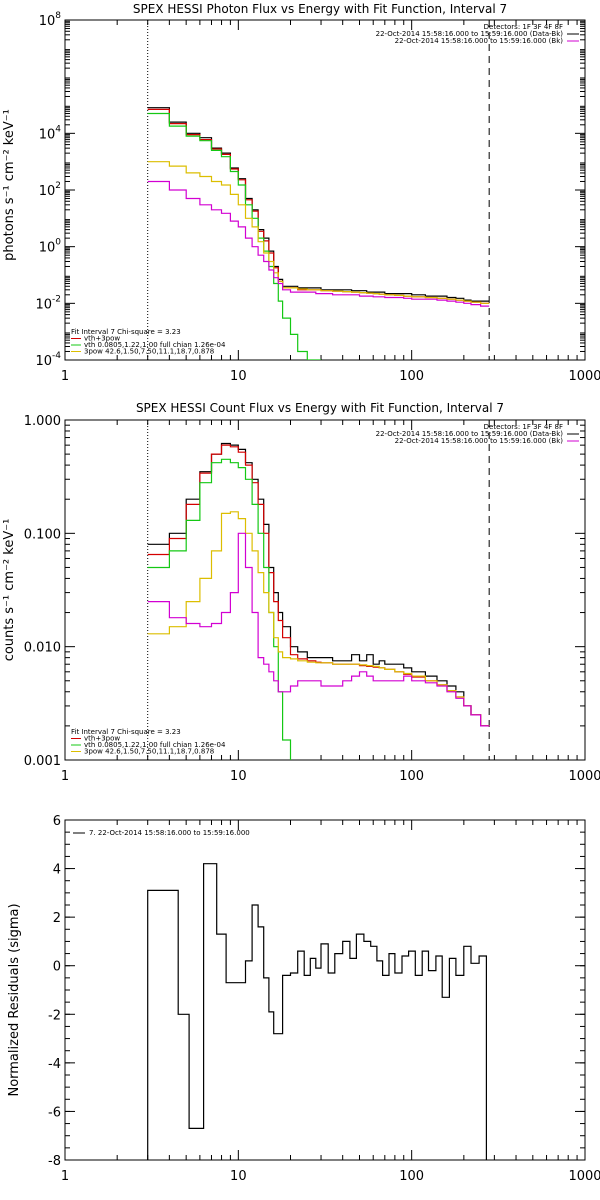  What do you see at coordinates (57, 967) in the screenshot?
I see `y-tick-label: 0` at bounding box center [57, 967].